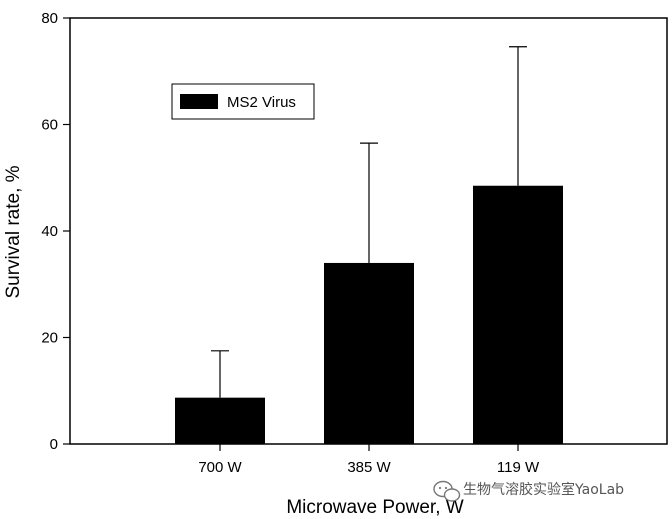 This screenshot has width=672, height=519. What do you see at coordinates (543, 489) in the screenshot?
I see `watermark-text: 生物气溶胶实验室YaoLab` at bounding box center [543, 489].